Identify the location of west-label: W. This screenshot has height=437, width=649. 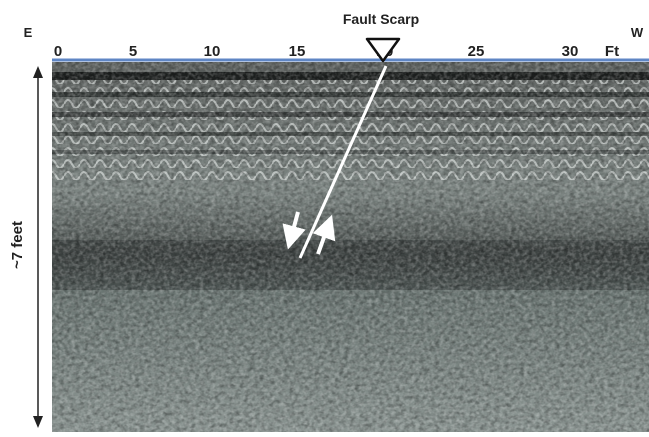
(637, 32).